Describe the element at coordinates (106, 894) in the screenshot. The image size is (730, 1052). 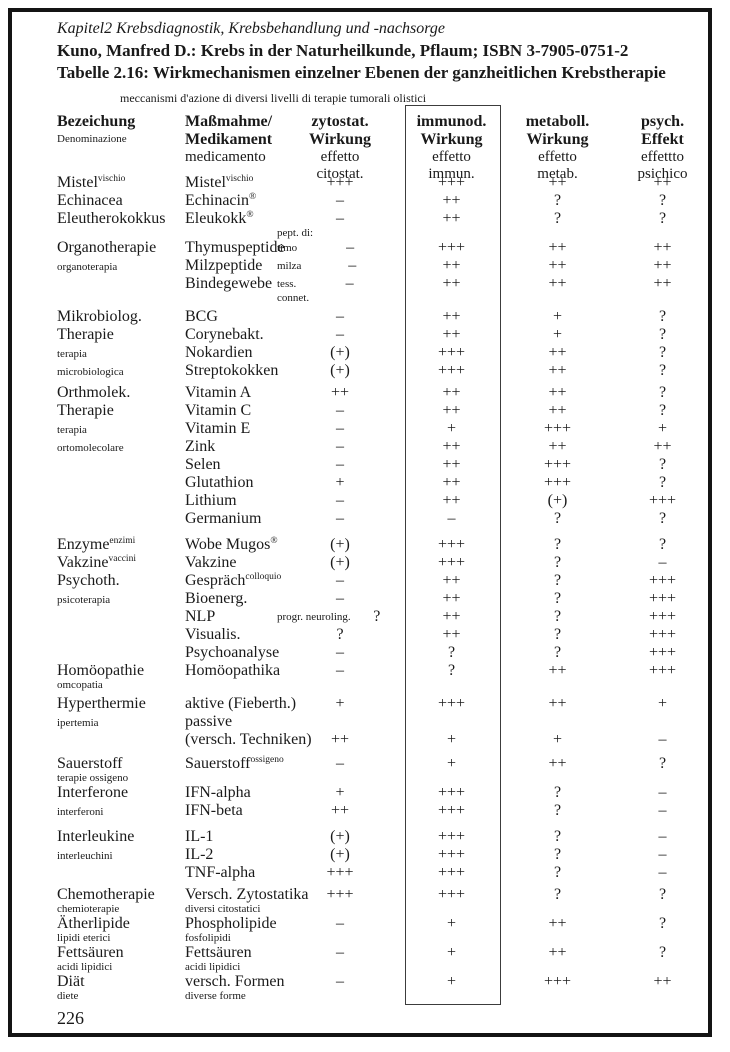
I see `therapy-name-cell: Chemotherapie` at that location.